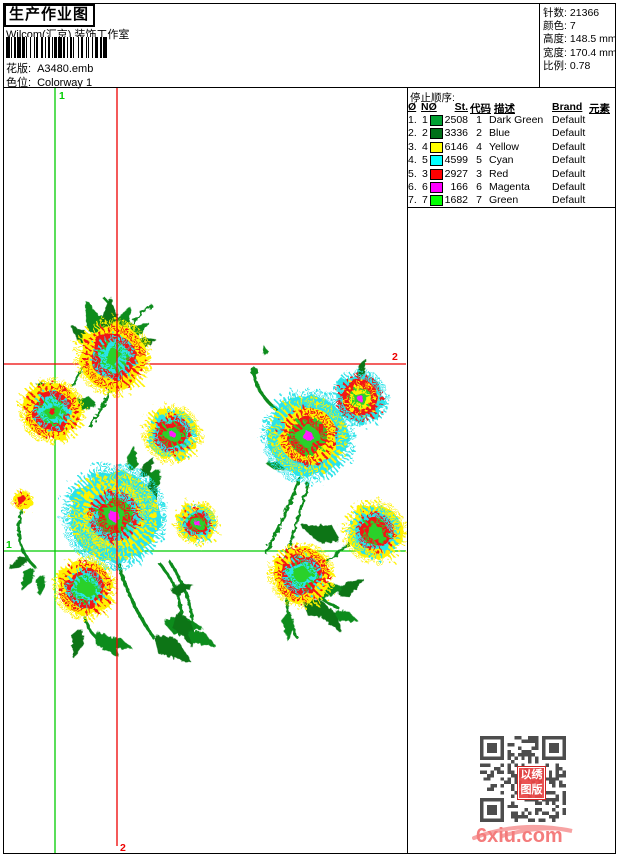  What do you see at coordinates (432, 98) in the screenshot?
I see `stop-sequence-title: 停止顺序:` at bounding box center [432, 98].